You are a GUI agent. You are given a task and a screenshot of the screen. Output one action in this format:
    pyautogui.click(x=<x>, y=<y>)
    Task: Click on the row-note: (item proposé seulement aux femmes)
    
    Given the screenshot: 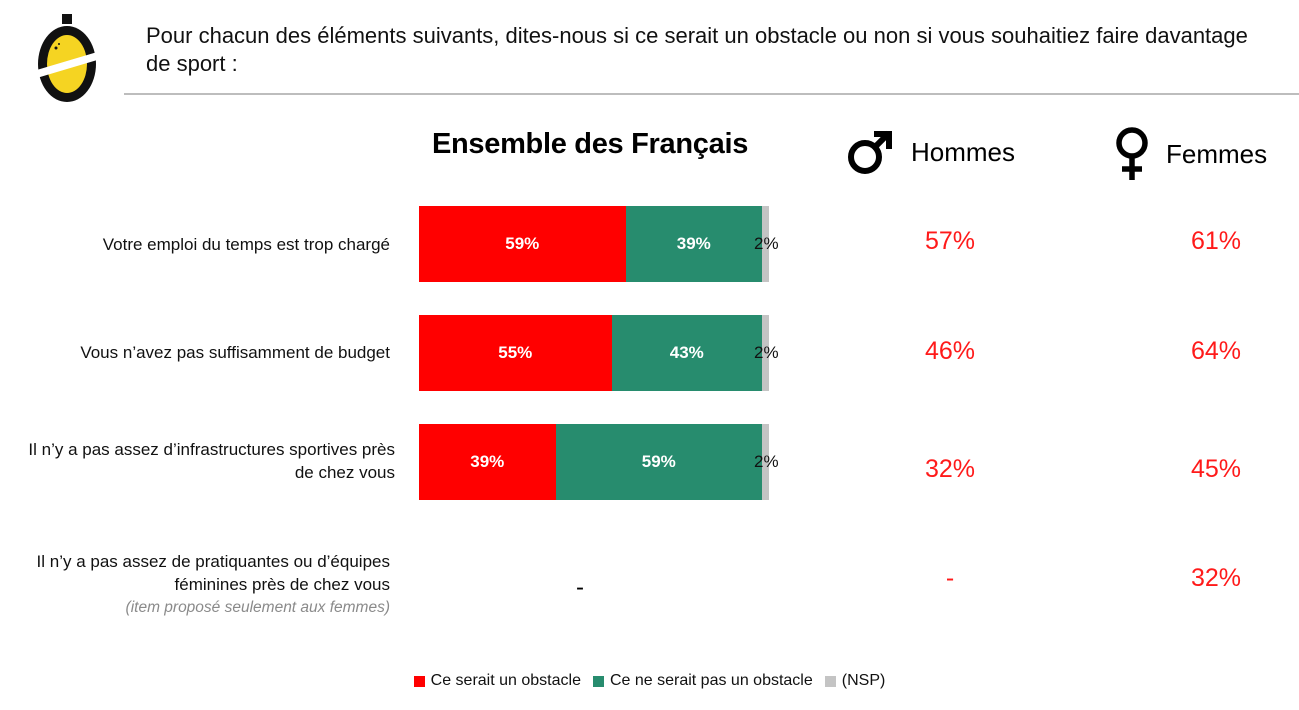 What is the action you would take?
    pyautogui.click(x=257, y=607)
    